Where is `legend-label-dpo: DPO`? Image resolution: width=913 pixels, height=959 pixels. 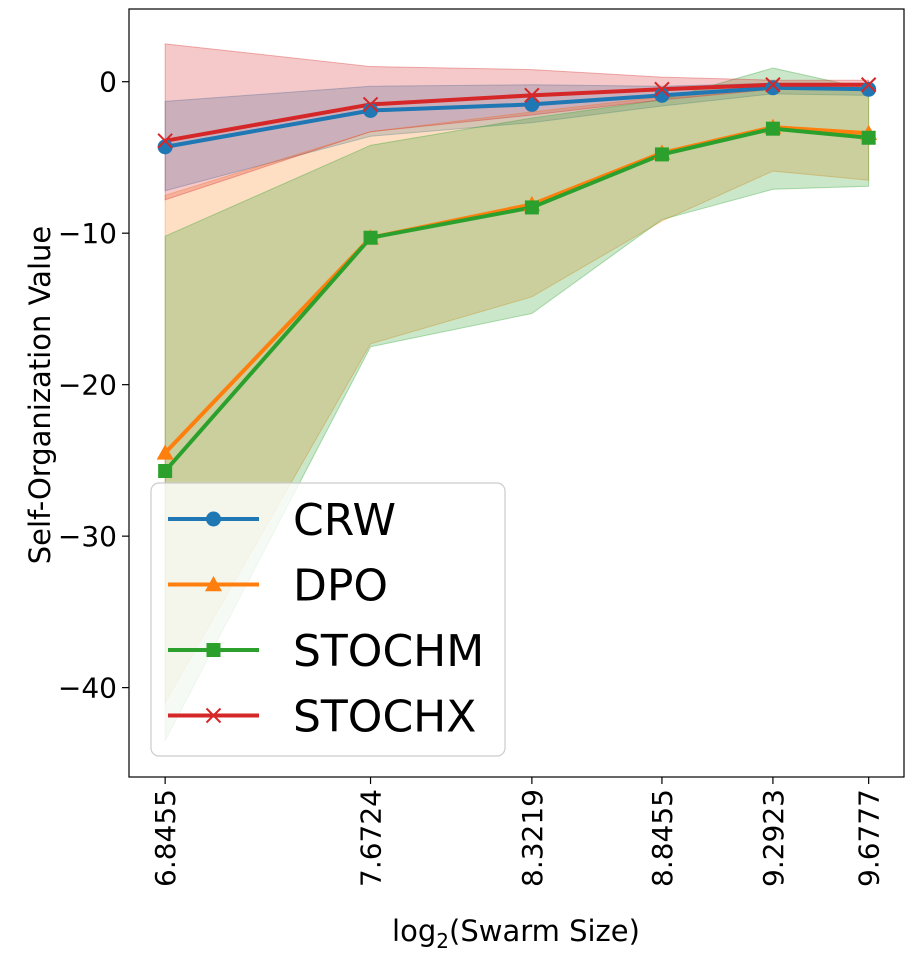
legend-label-dpo: DPO is located at coordinates (340, 586).